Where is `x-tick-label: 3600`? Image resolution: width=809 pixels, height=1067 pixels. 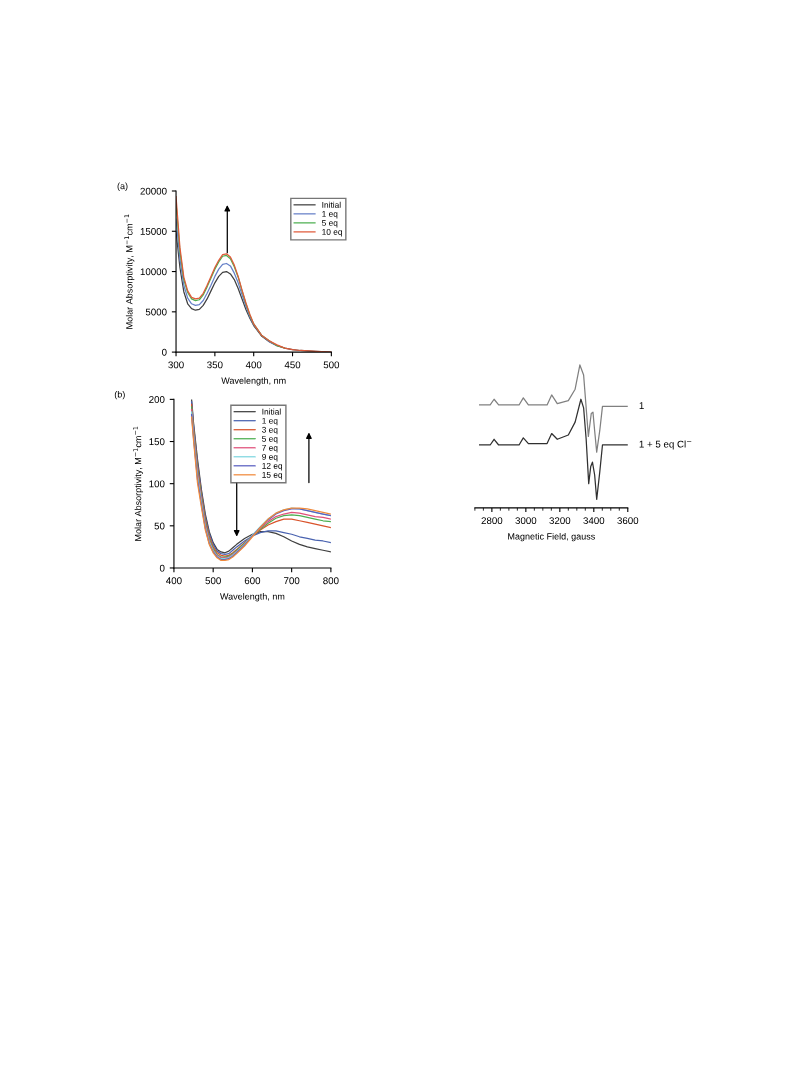 x-tick-label: 3600 is located at coordinates (628, 521).